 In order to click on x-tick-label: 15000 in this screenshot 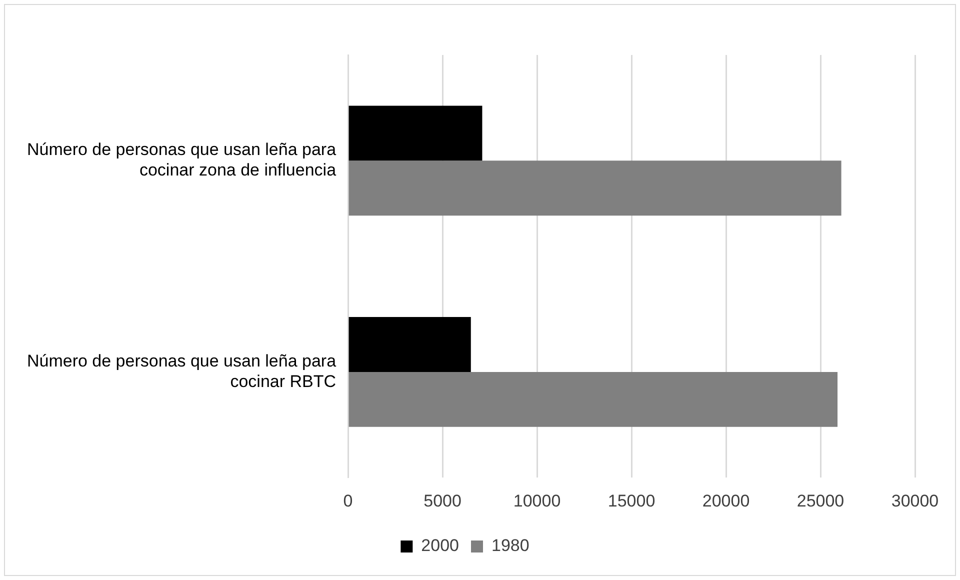, I will do `click(632, 500)`.